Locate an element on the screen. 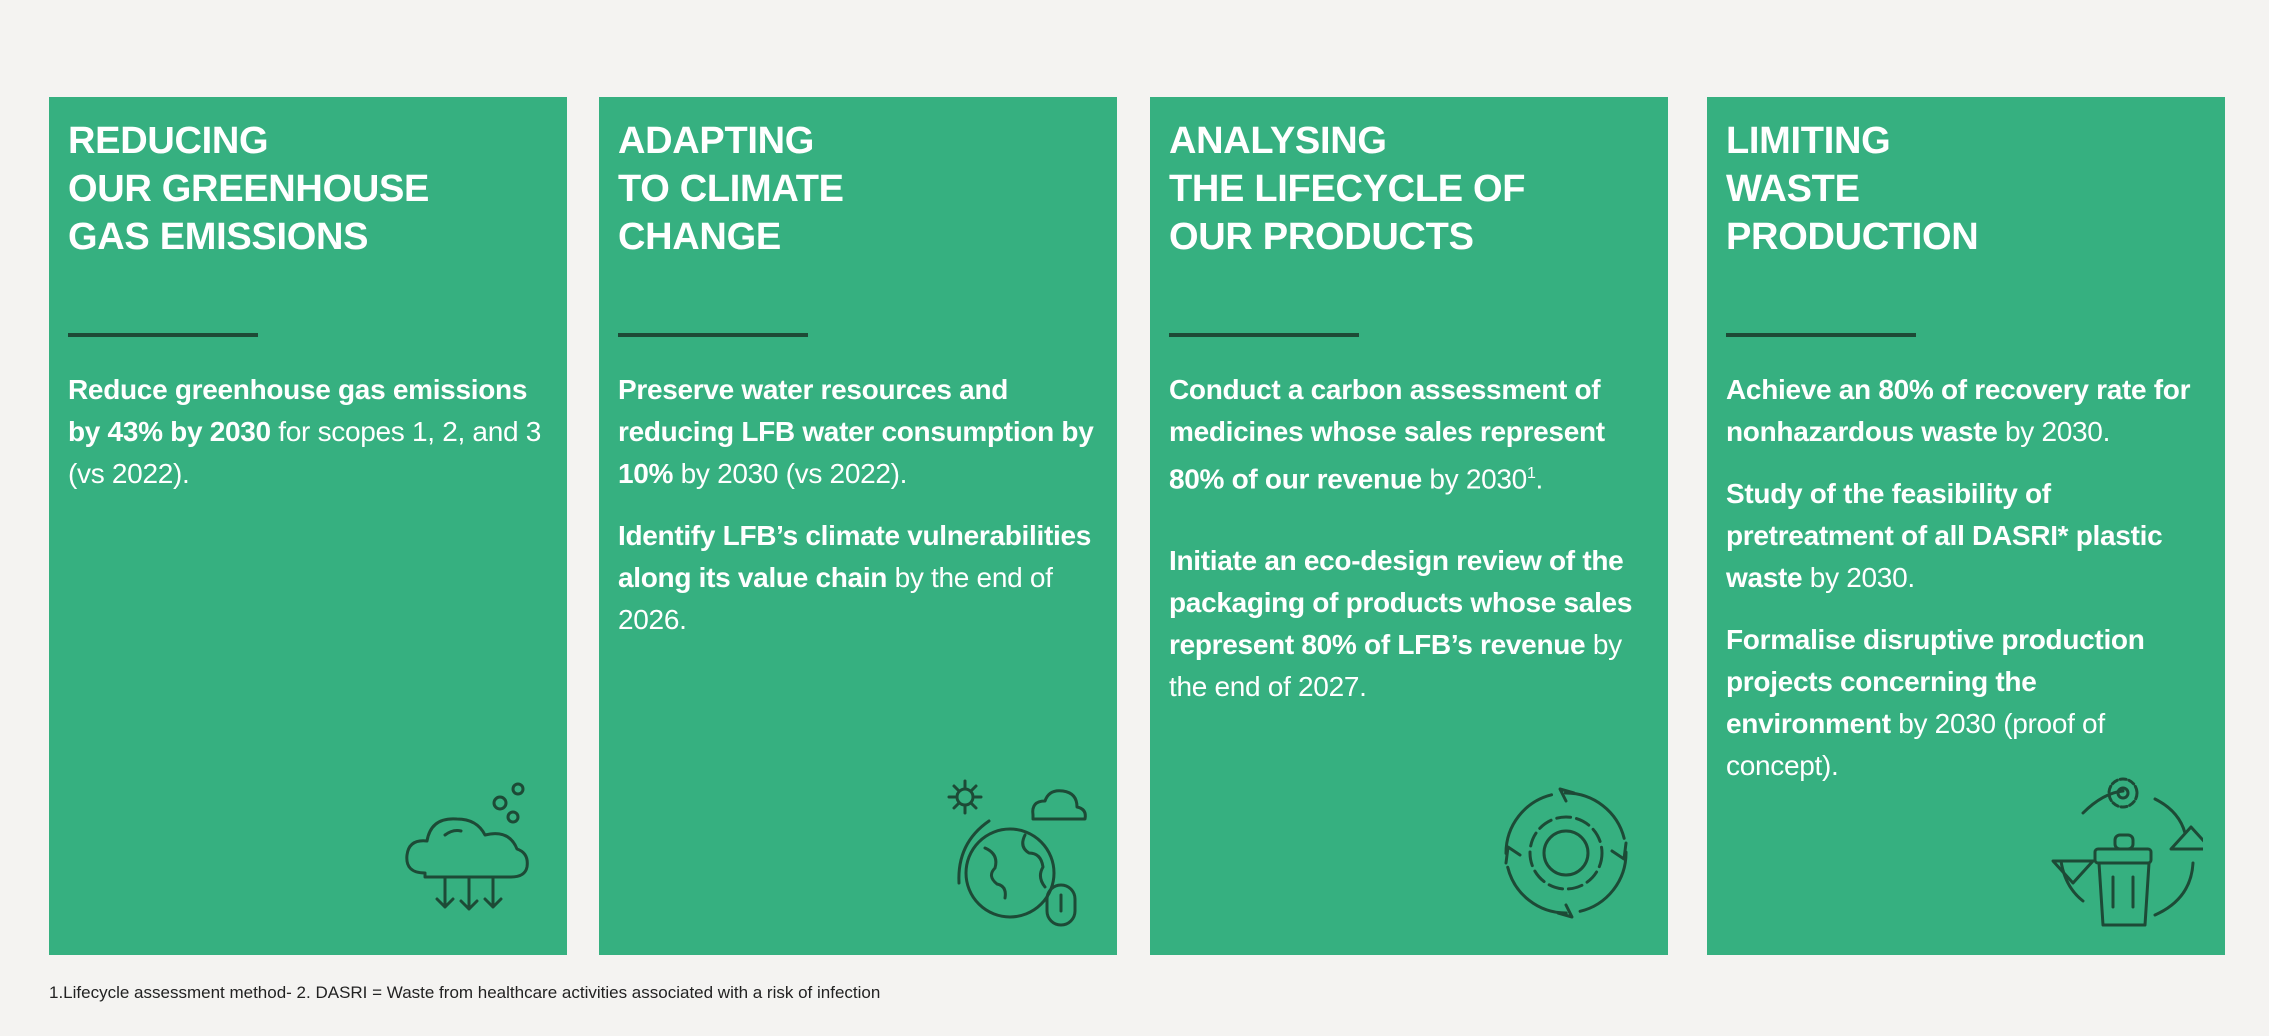 The height and width of the screenshot is (1036, 2269). plain-text: by 2030 (vs 2022). is located at coordinates (790, 473).